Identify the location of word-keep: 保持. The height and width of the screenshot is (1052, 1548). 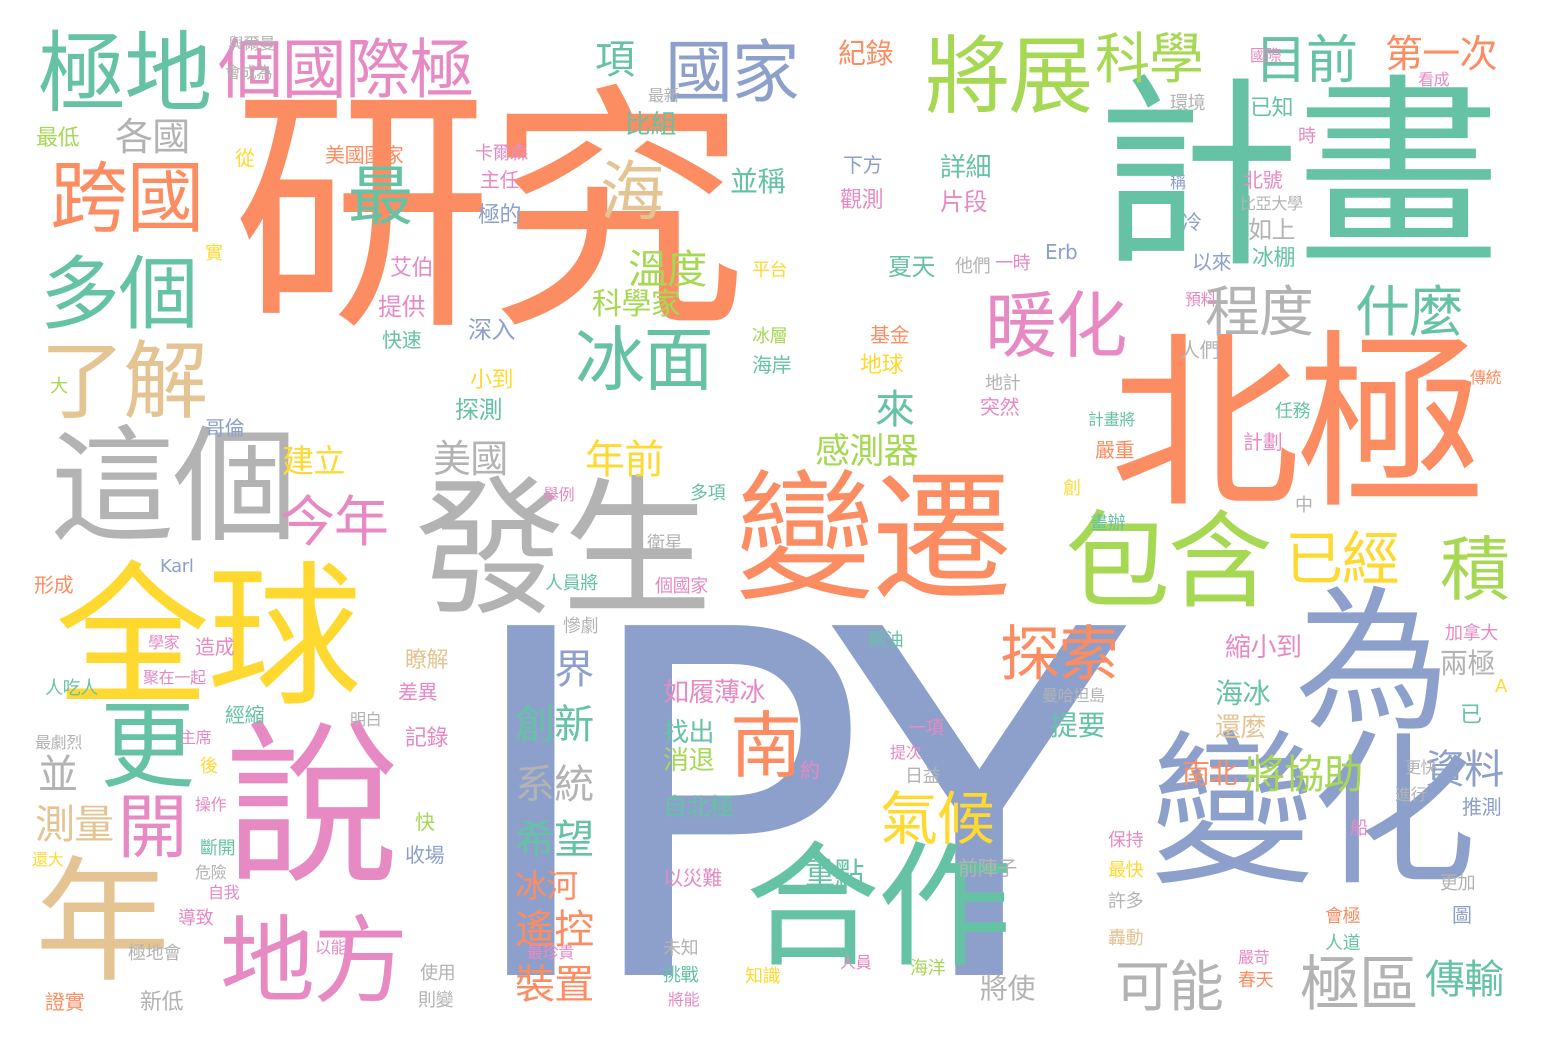
(1126, 840).